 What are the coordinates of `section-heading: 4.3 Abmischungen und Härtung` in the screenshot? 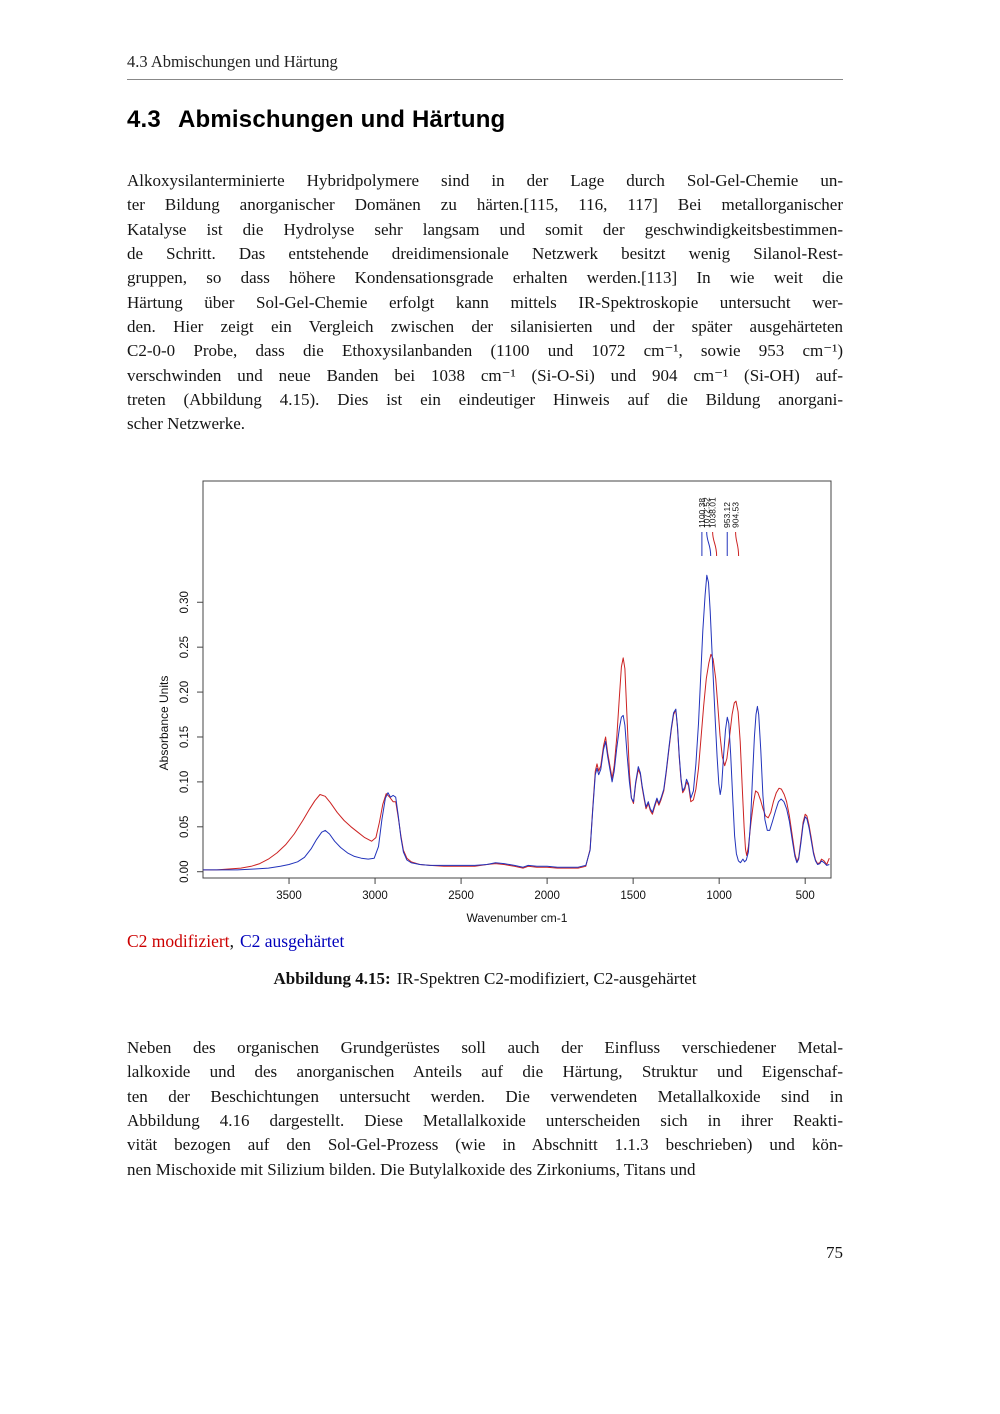 It's located at (485, 120).